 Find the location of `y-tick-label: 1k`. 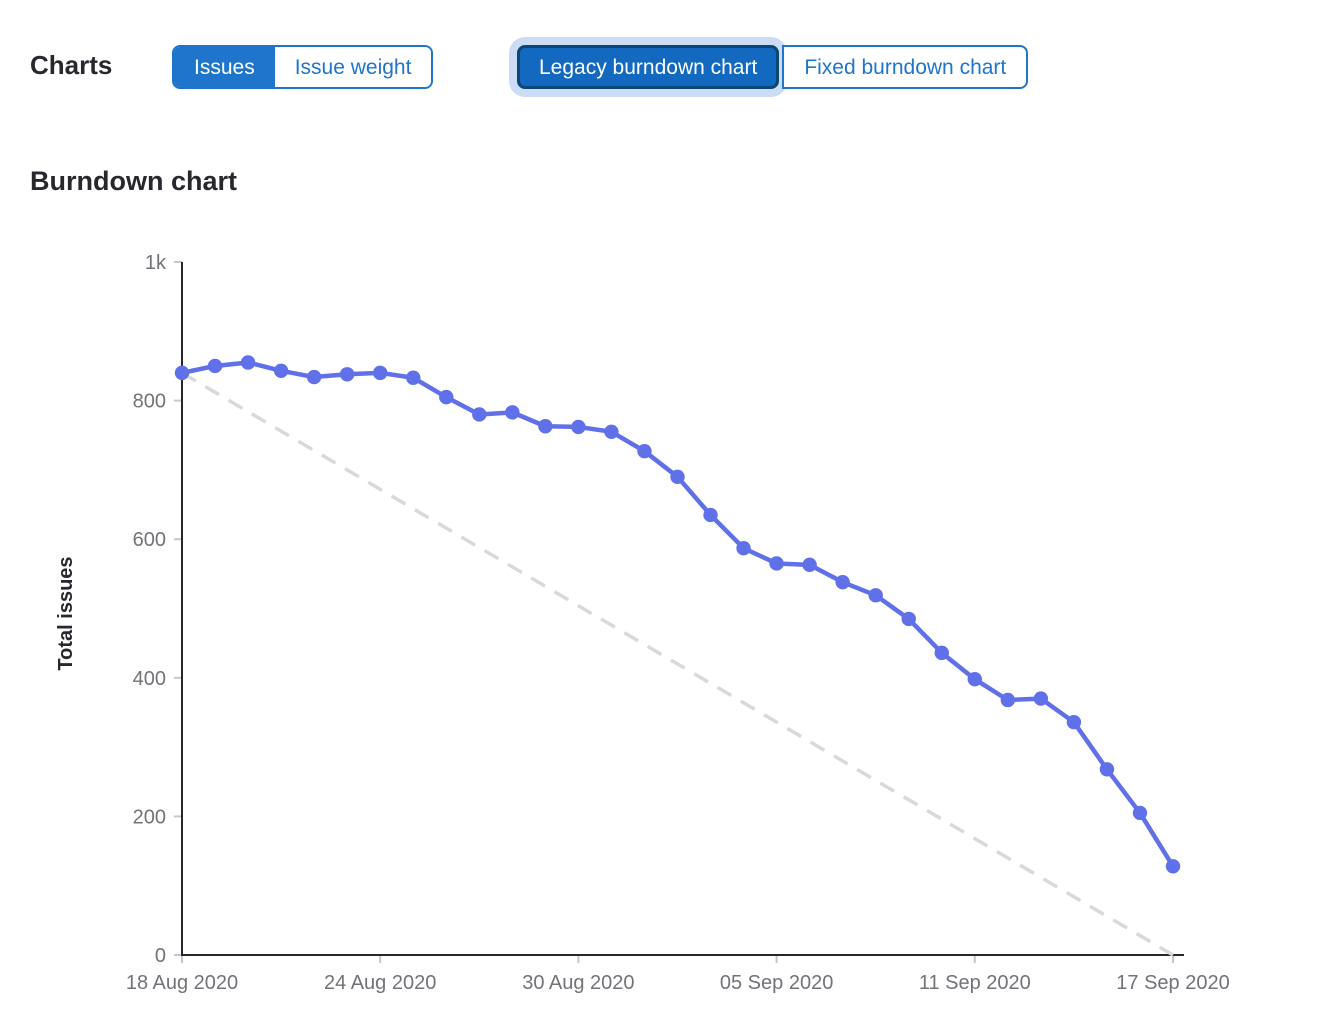

y-tick-label: 1k is located at coordinates (156, 263).